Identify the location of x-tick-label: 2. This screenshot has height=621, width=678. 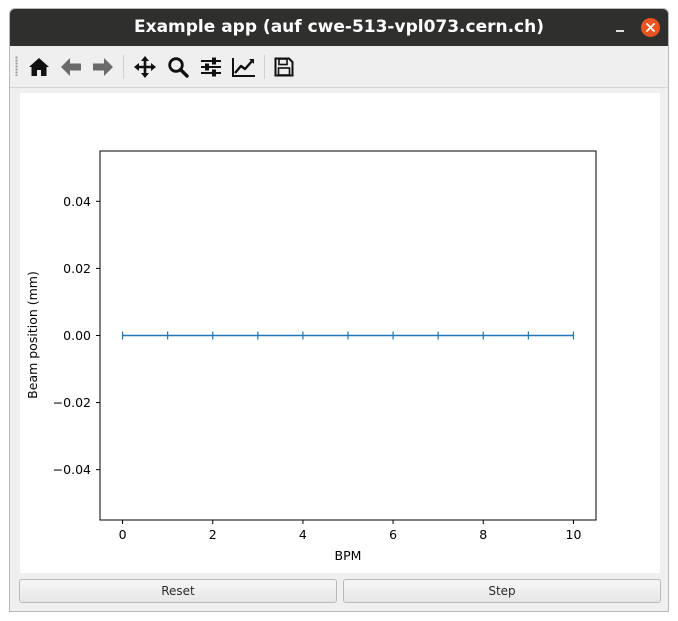
(213, 534).